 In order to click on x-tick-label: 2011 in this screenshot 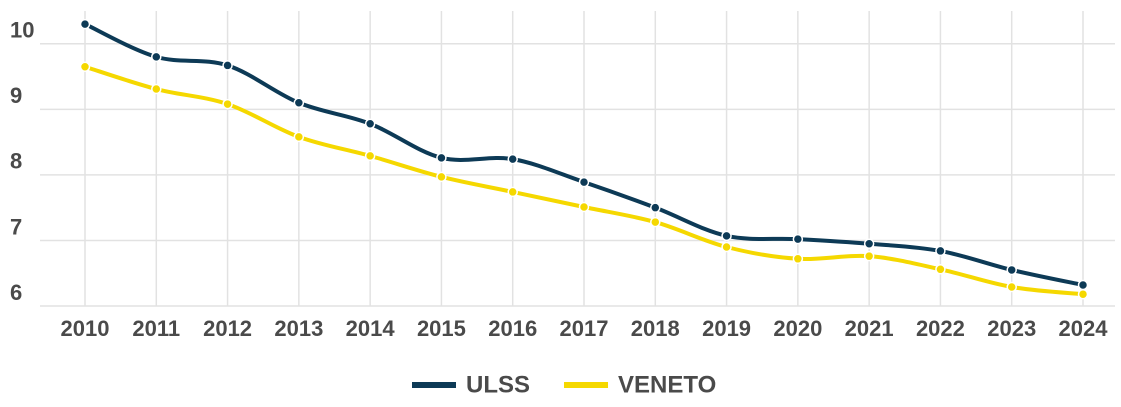, I will do `click(156, 328)`.